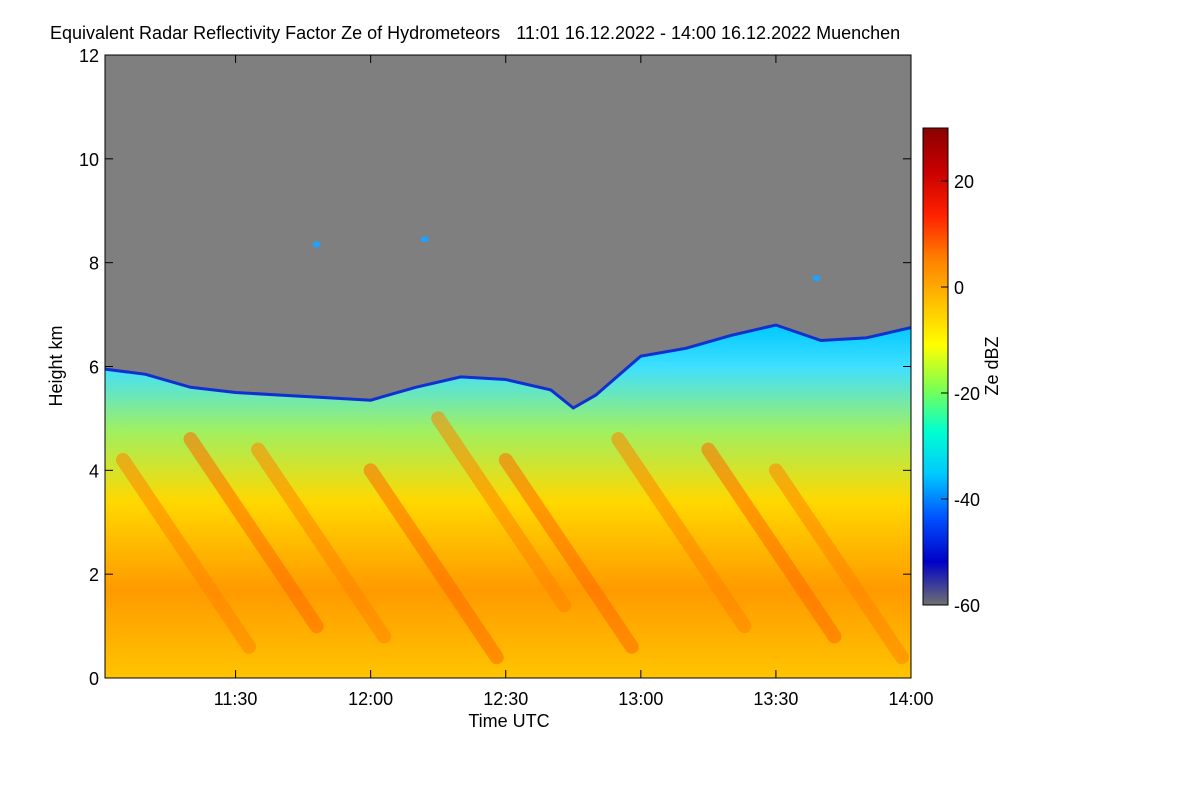 The image size is (1200, 800). I want to click on y-tick-label: 6, so click(94, 368).